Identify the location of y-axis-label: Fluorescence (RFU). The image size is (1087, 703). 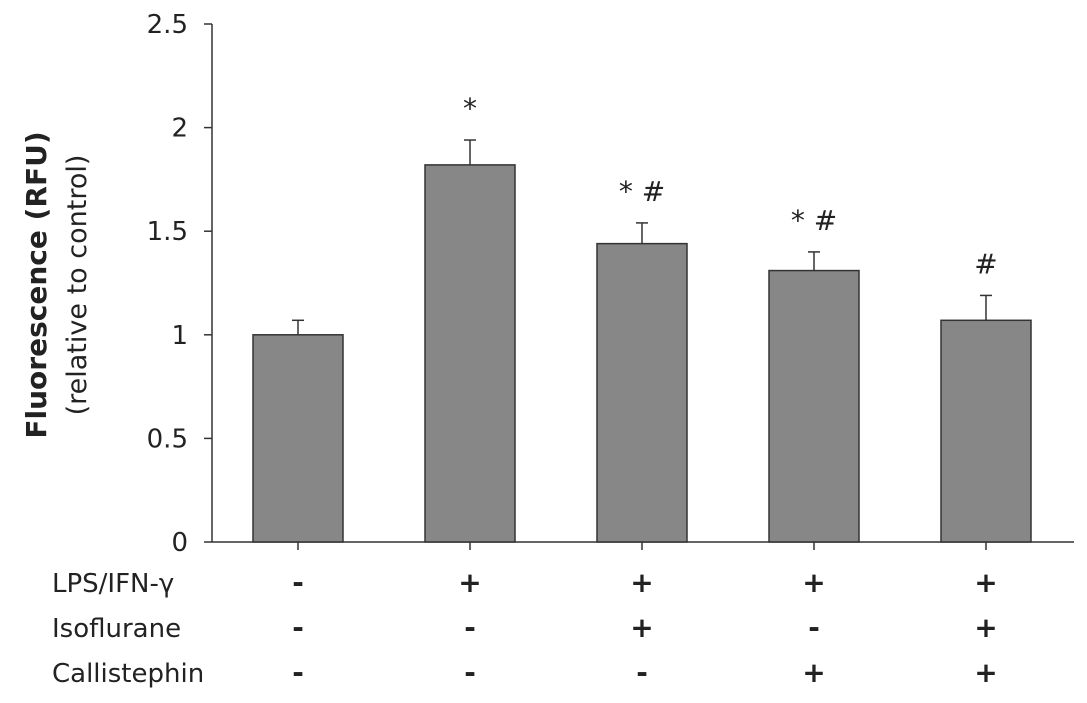
(36, 284).